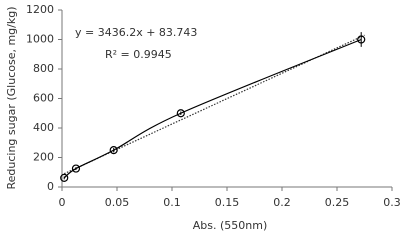 Image resolution: width=408 pixels, height=241 pixels. Describe the element at coordinates (43, 127) in the screenshot. I see `y-tick-label: 400` at that location.